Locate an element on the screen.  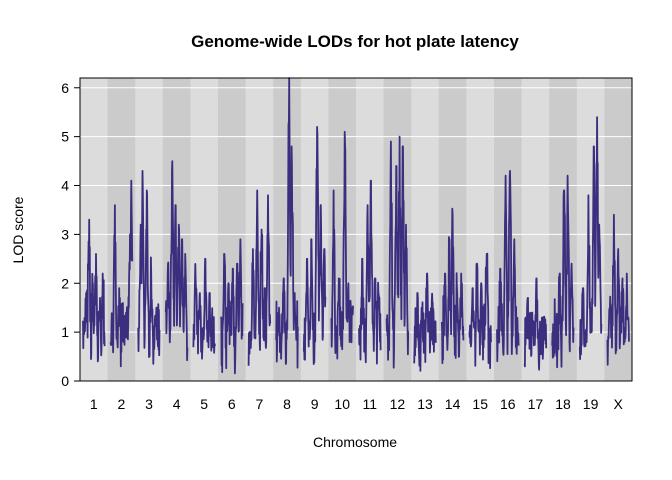
x-tick-label-5: 5 is located at coordinates (204, 404).